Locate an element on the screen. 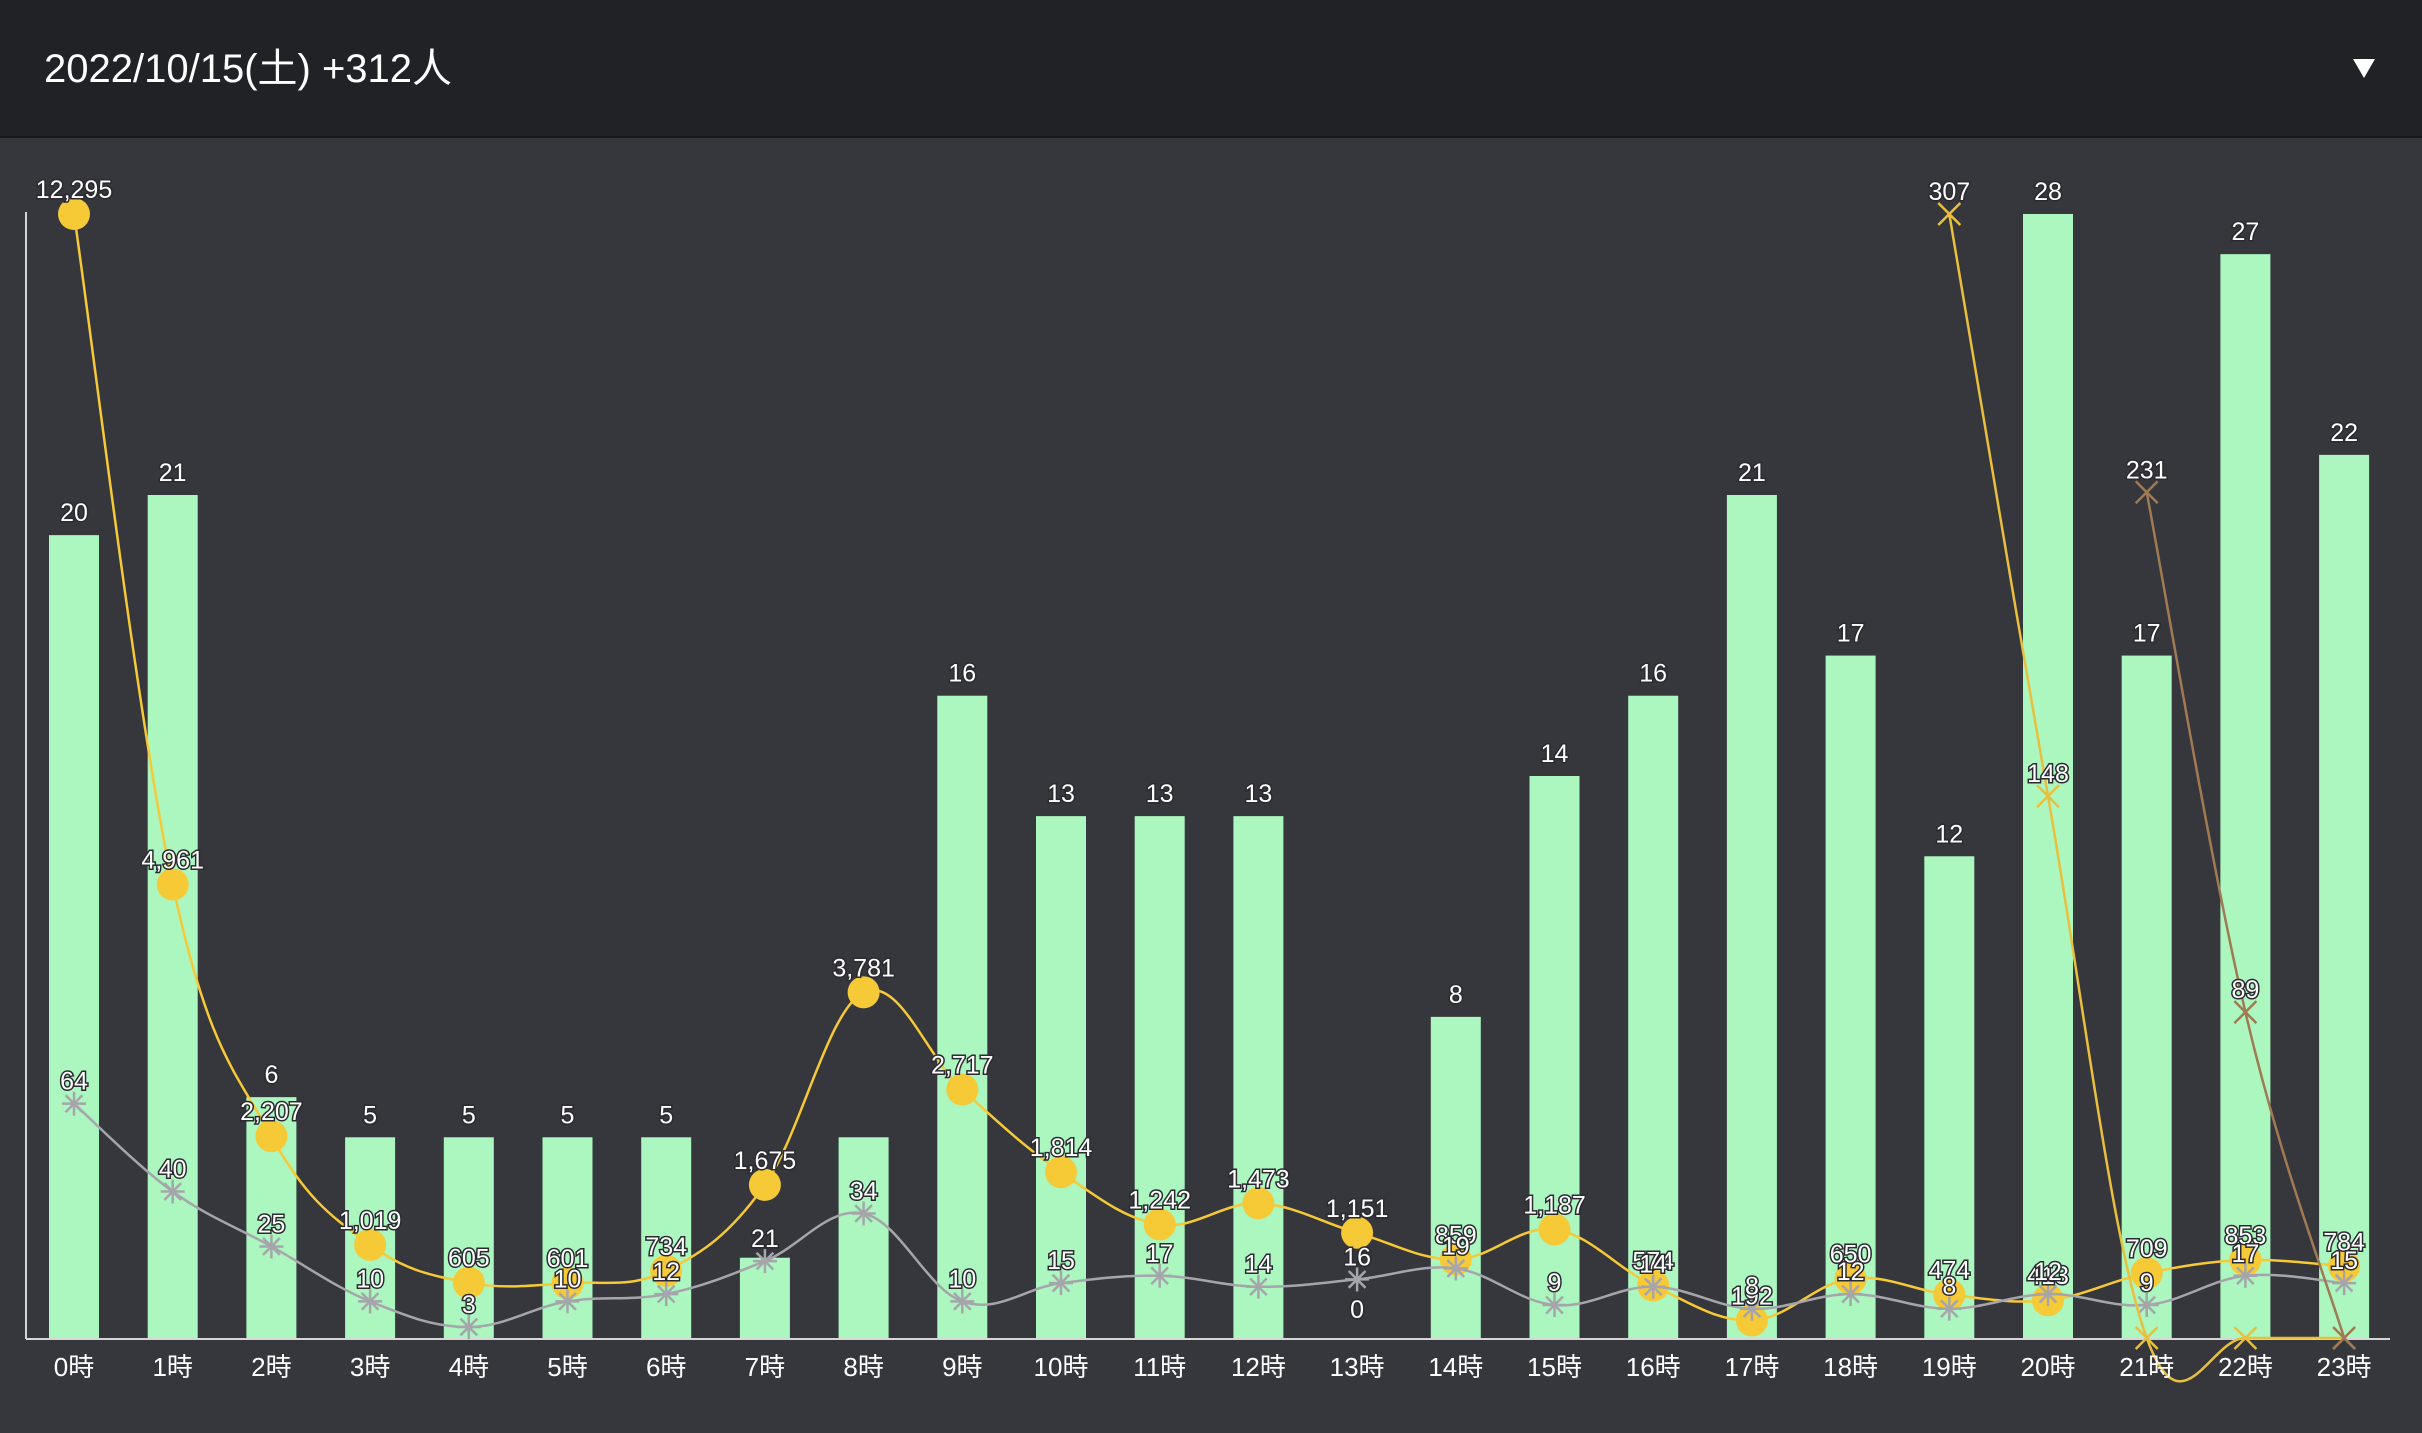  line-label: 8 is located at coordinates (1949, 1287).